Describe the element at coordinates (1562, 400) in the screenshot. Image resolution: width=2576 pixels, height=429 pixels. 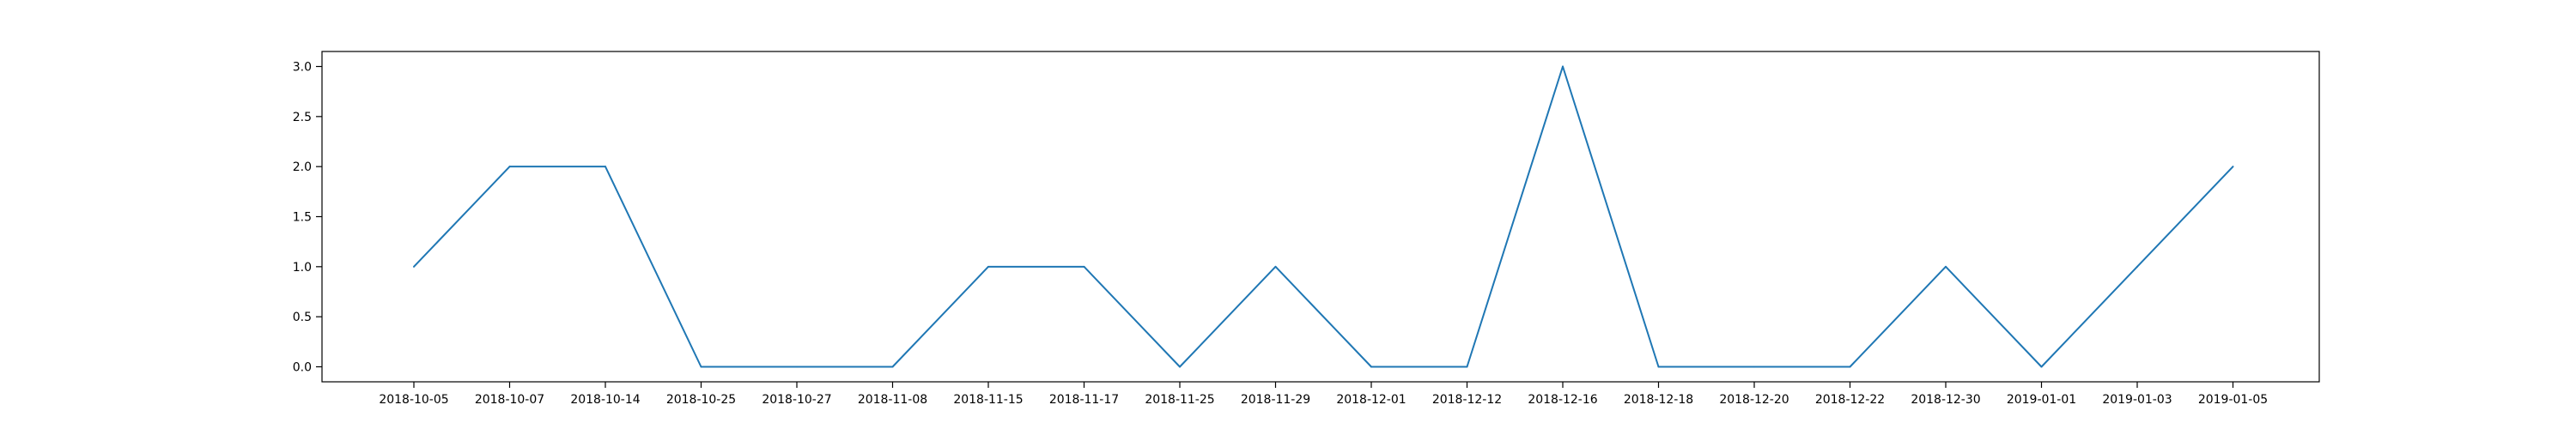
I see `x-tick-label: 2018-12-16` at that location.